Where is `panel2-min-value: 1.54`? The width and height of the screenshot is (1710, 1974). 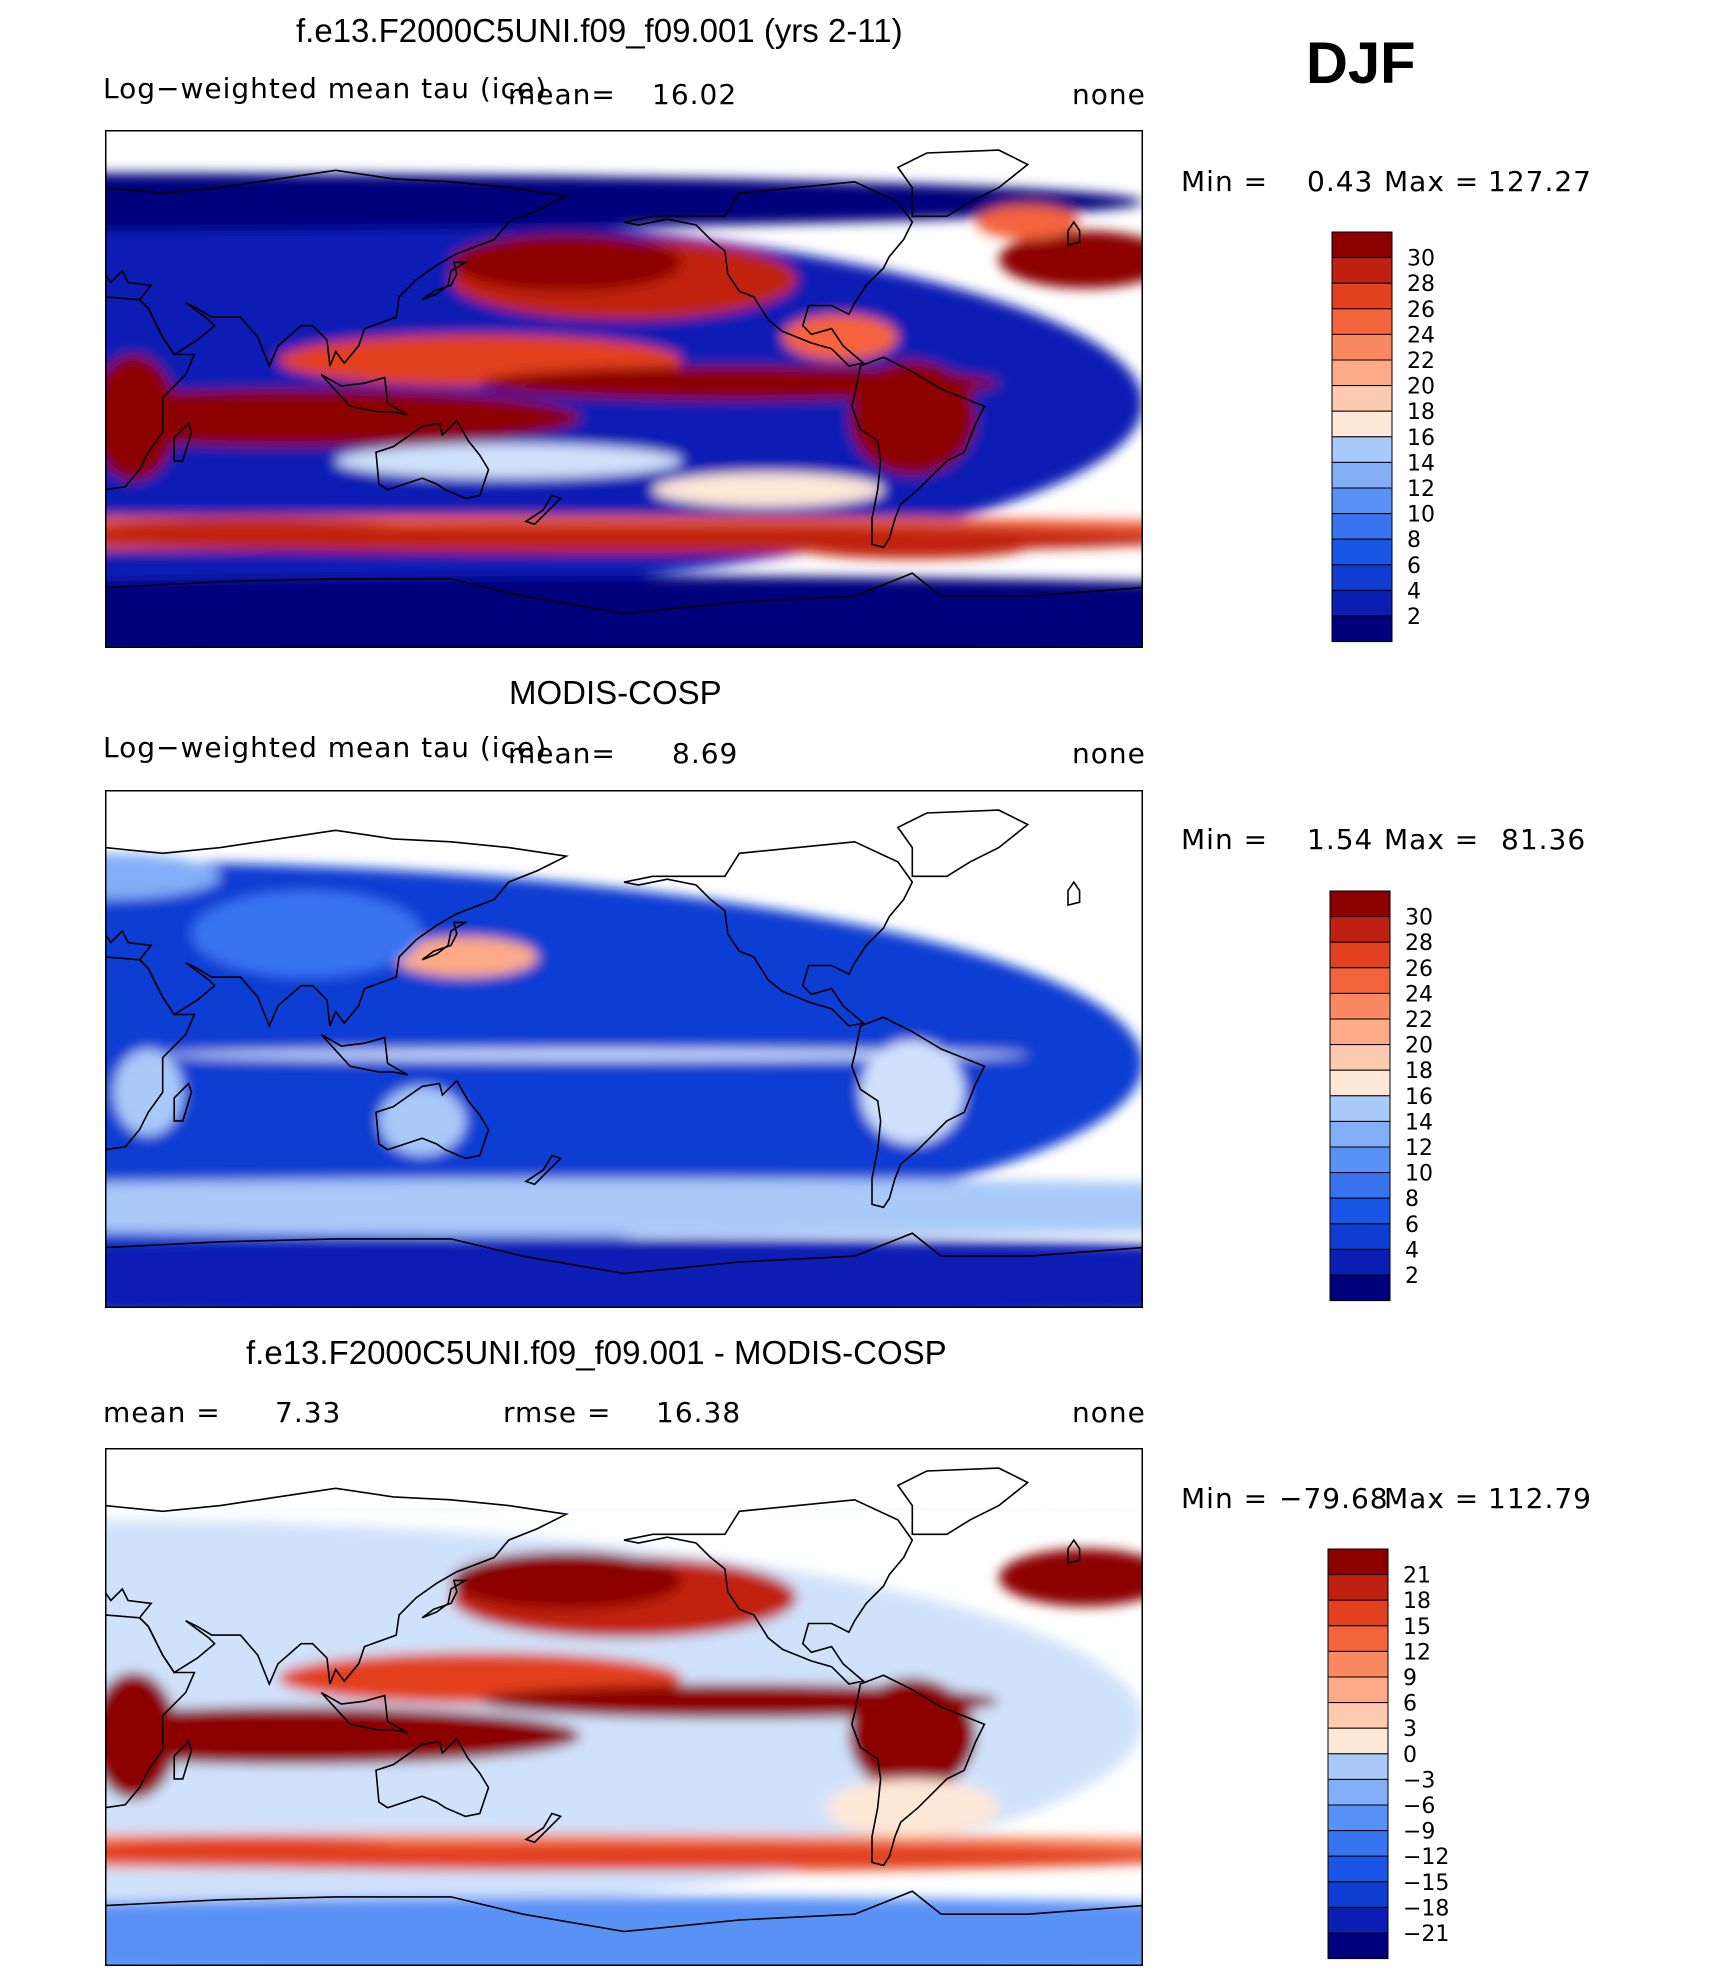 panel2-min-value: 1.54 is located at coordinates (1340, 839).